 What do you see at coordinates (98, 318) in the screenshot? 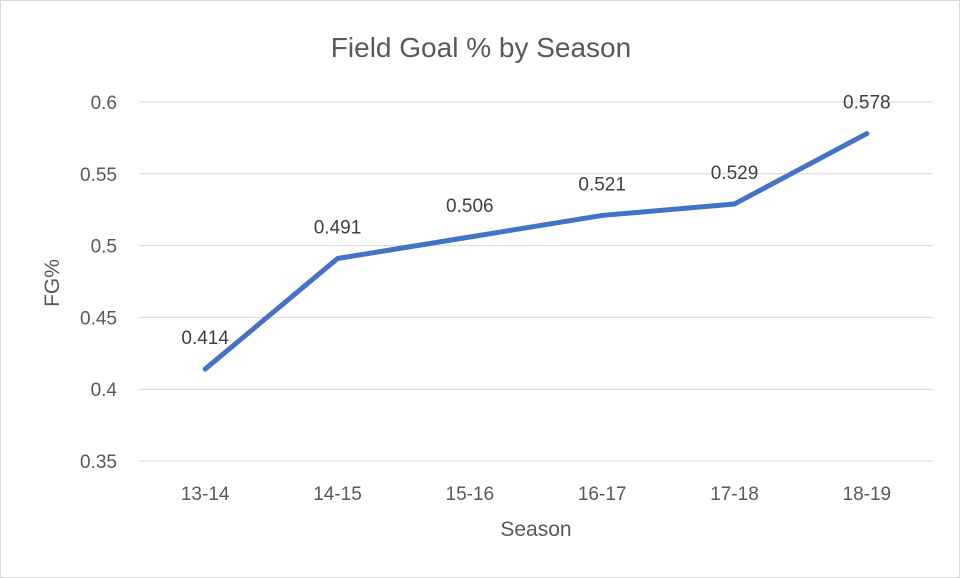
I see `y-tick-label: 0.45` at bounding box center [98, 318].